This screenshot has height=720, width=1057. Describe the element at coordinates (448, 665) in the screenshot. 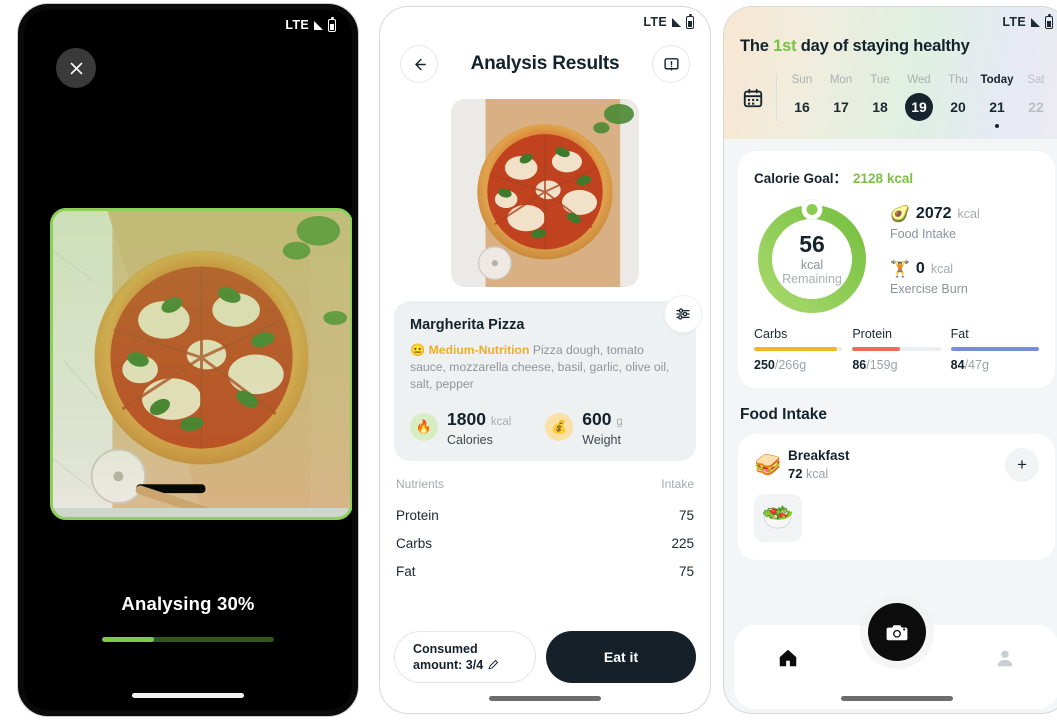

I see `consumed-line2: amount: 3/4` at that location.